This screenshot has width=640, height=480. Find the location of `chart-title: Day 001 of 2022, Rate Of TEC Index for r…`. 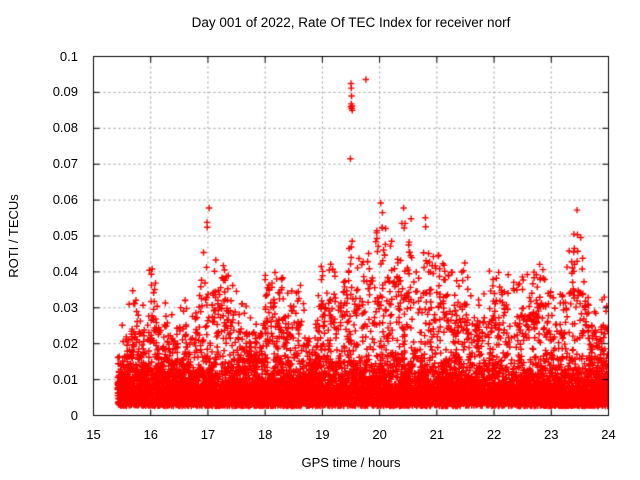

chart-title: Day 001 of 2022, Rate Of TEC Index for r… is located at coordinates (351, 22).